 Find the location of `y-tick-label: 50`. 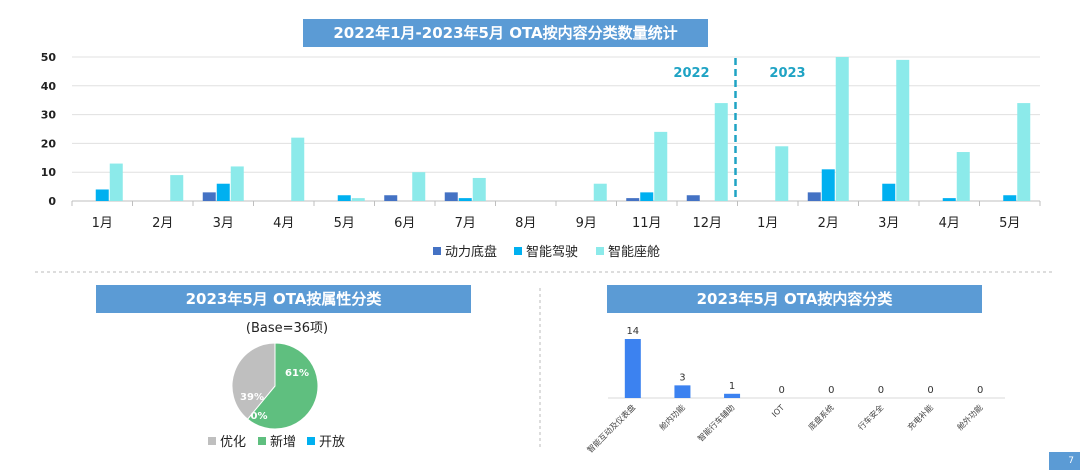

y-tick-label: 50 is located at coordinates (49, 57).